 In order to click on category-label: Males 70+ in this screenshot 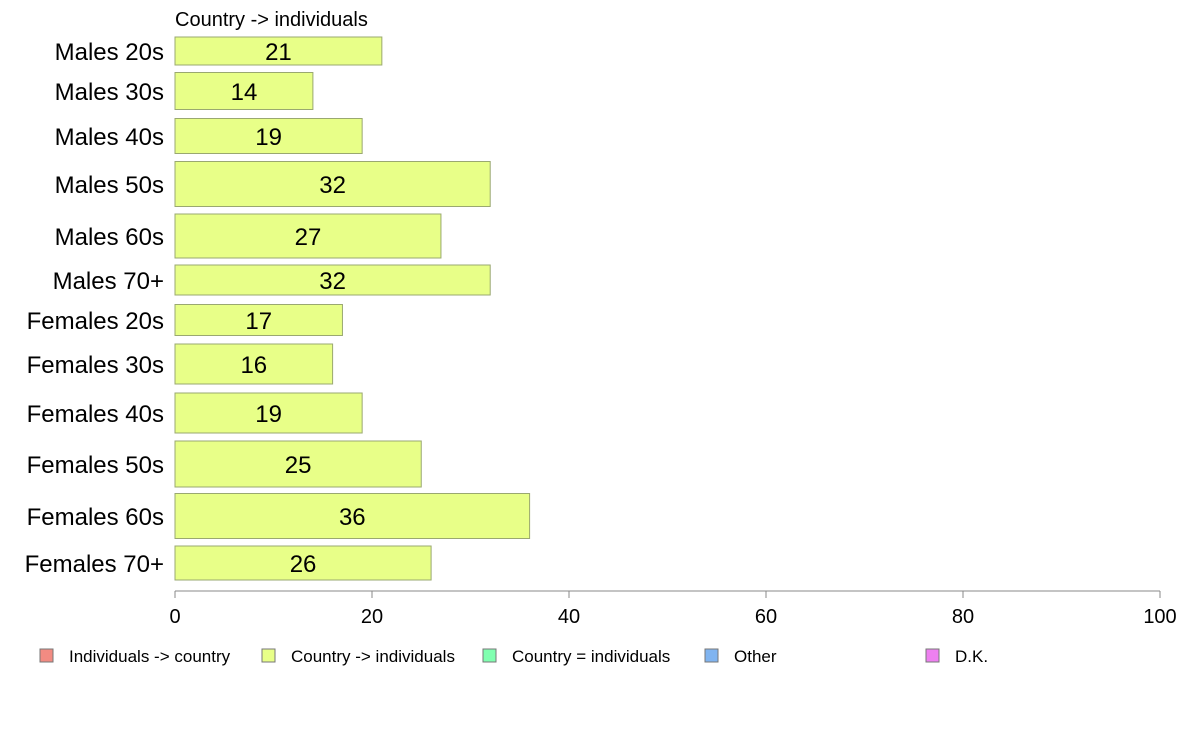, I will do `click(108, 281)`.